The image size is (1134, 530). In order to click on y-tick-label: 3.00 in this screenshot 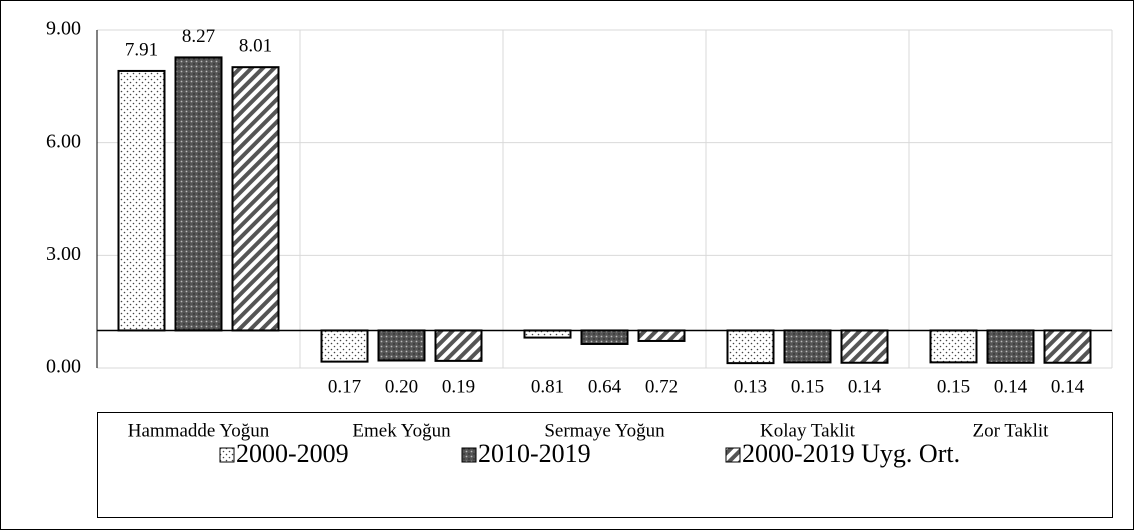, I will do `click(63, 254)`.